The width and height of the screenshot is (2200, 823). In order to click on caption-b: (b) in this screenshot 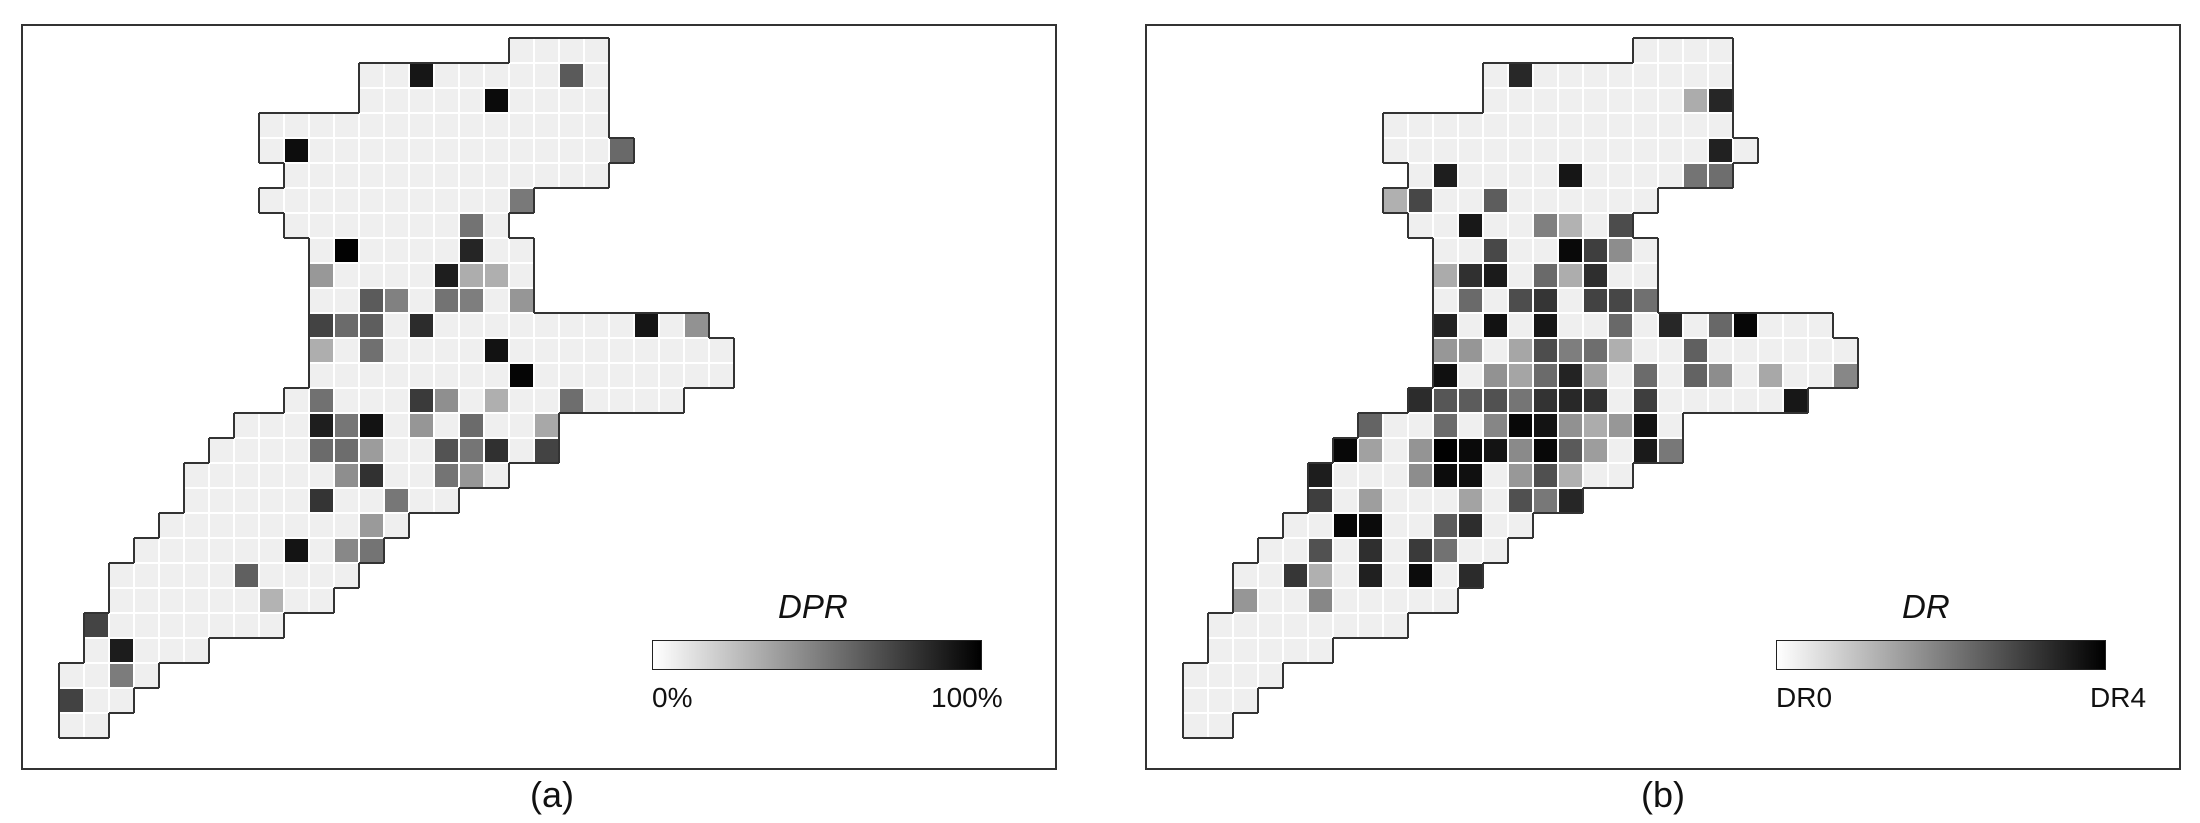, I will do `click(1663, 794)`.